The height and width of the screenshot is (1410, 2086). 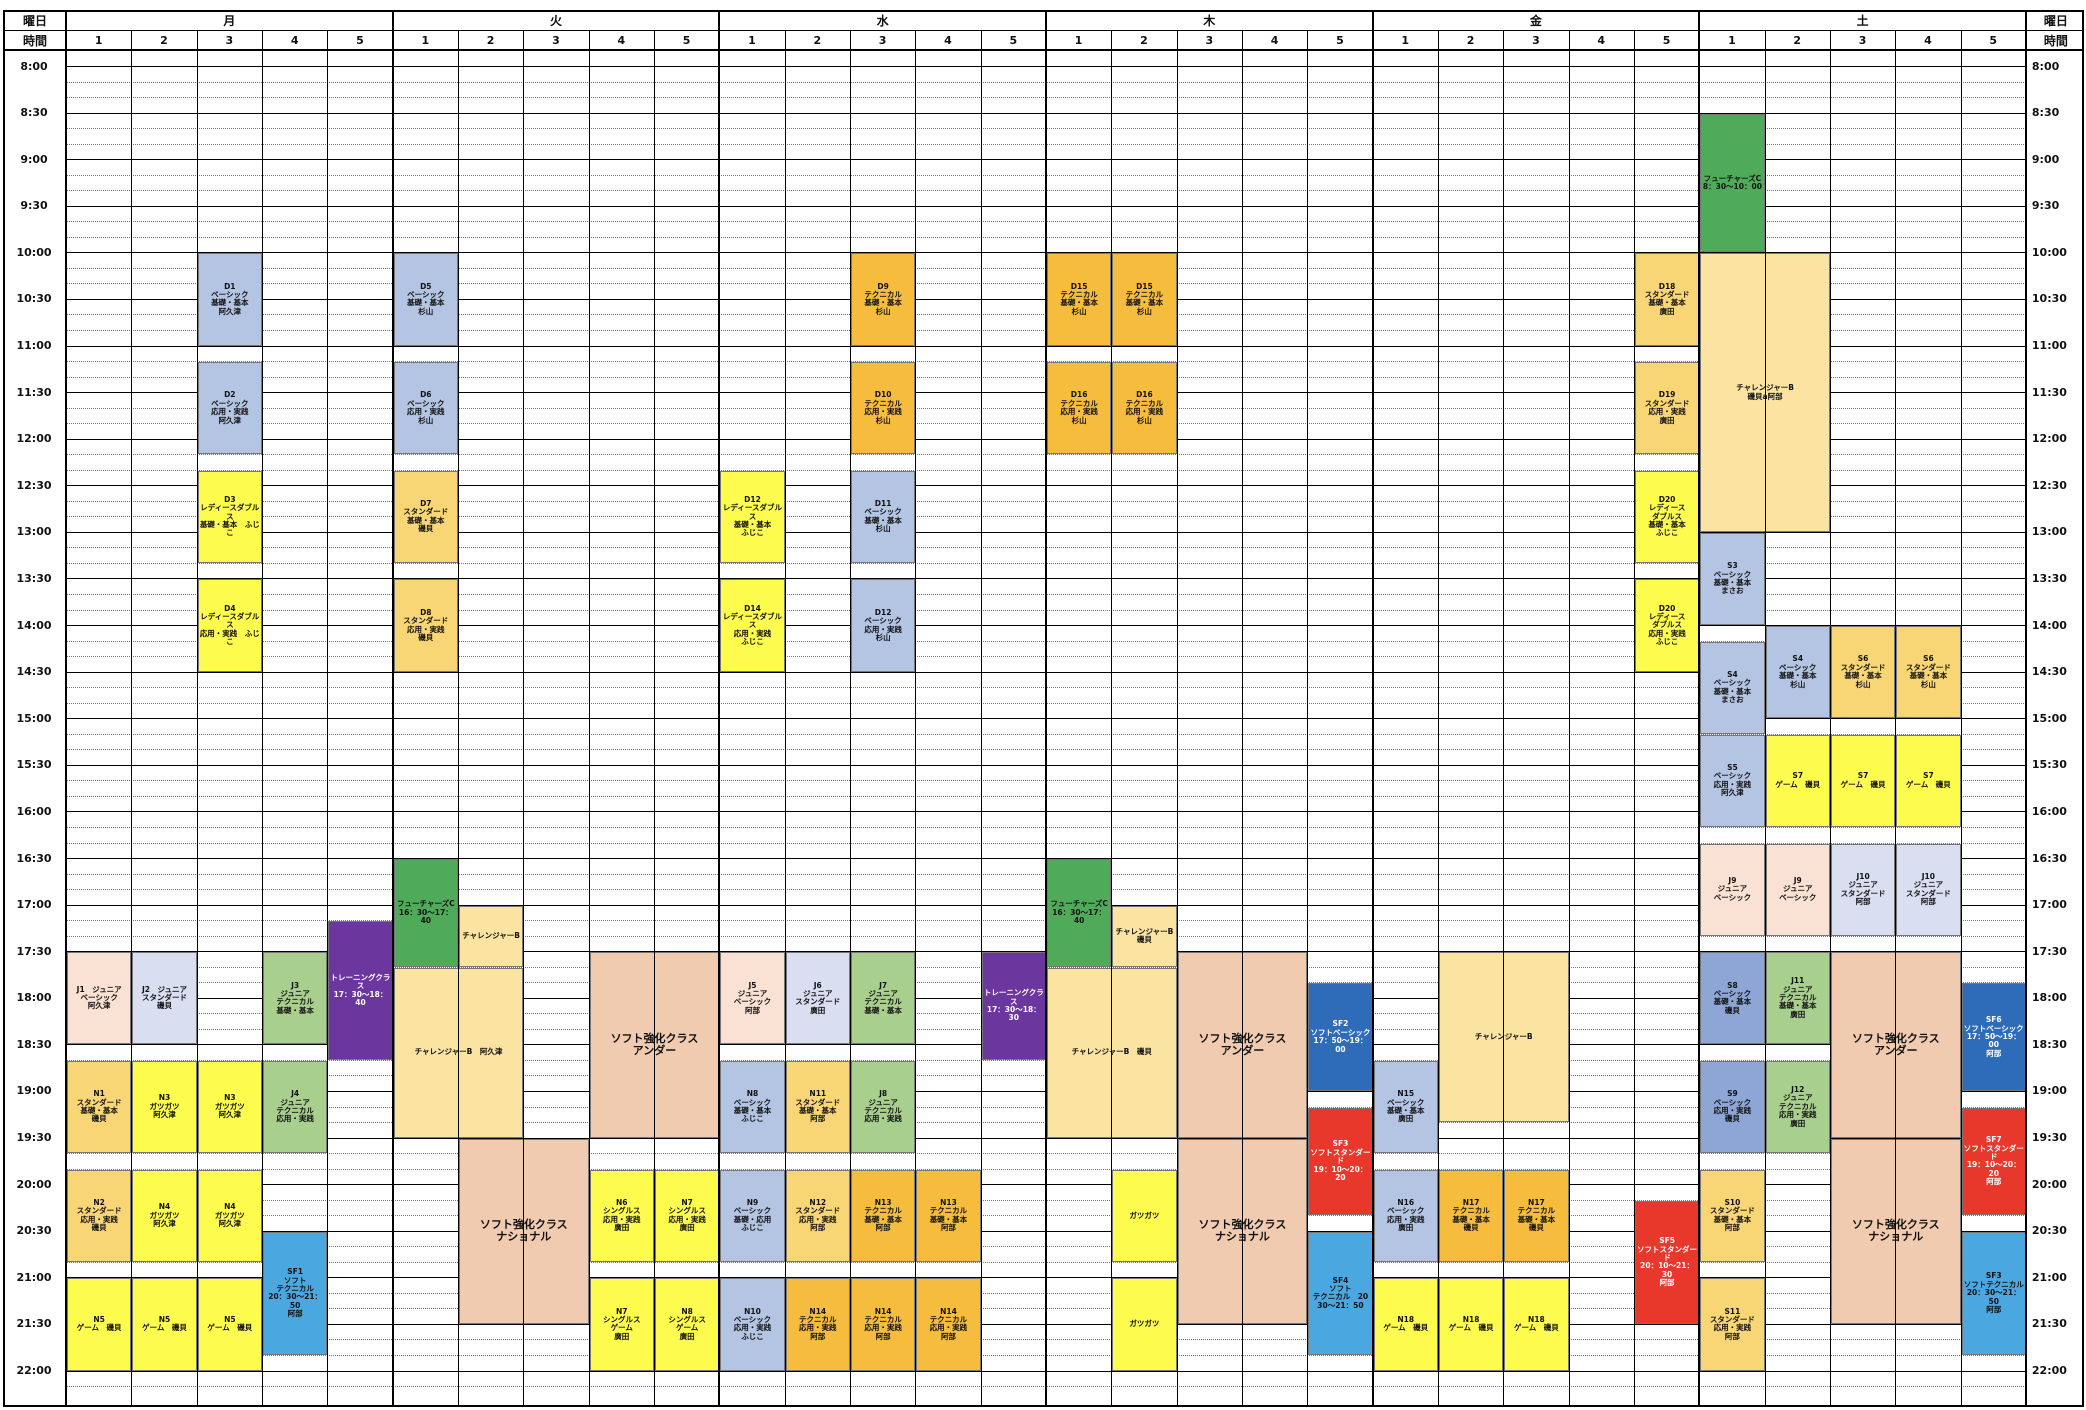 I want to click on class-block: S3 ベーシック 基礎・基本 まさお, so click(x=1732, y=579).